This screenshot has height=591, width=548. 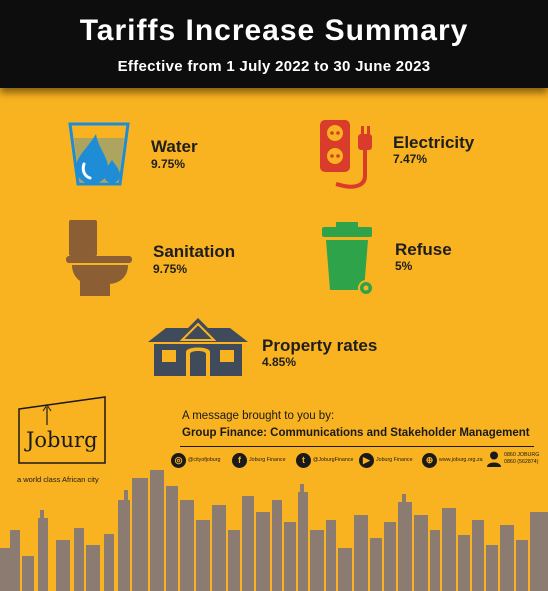 I want to click on social-website: ⊕ www.joburg.org.za, so click(x=452, y=460).